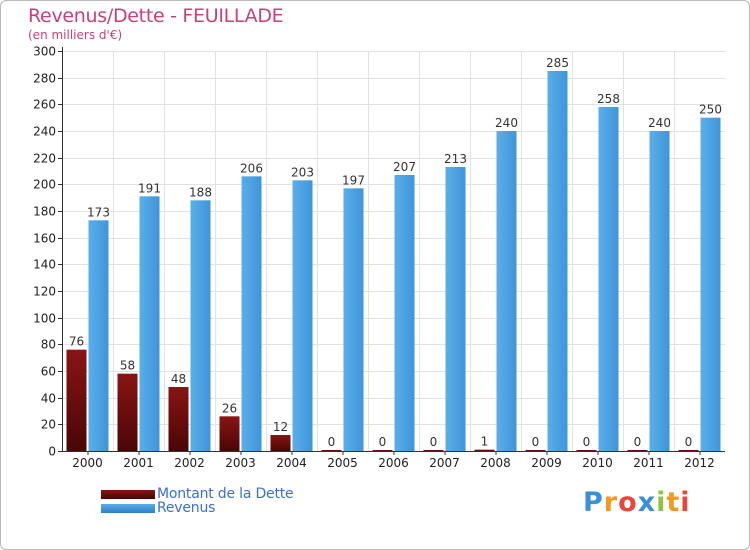  I want to click on bar-dette-2004, so click(280, 443).